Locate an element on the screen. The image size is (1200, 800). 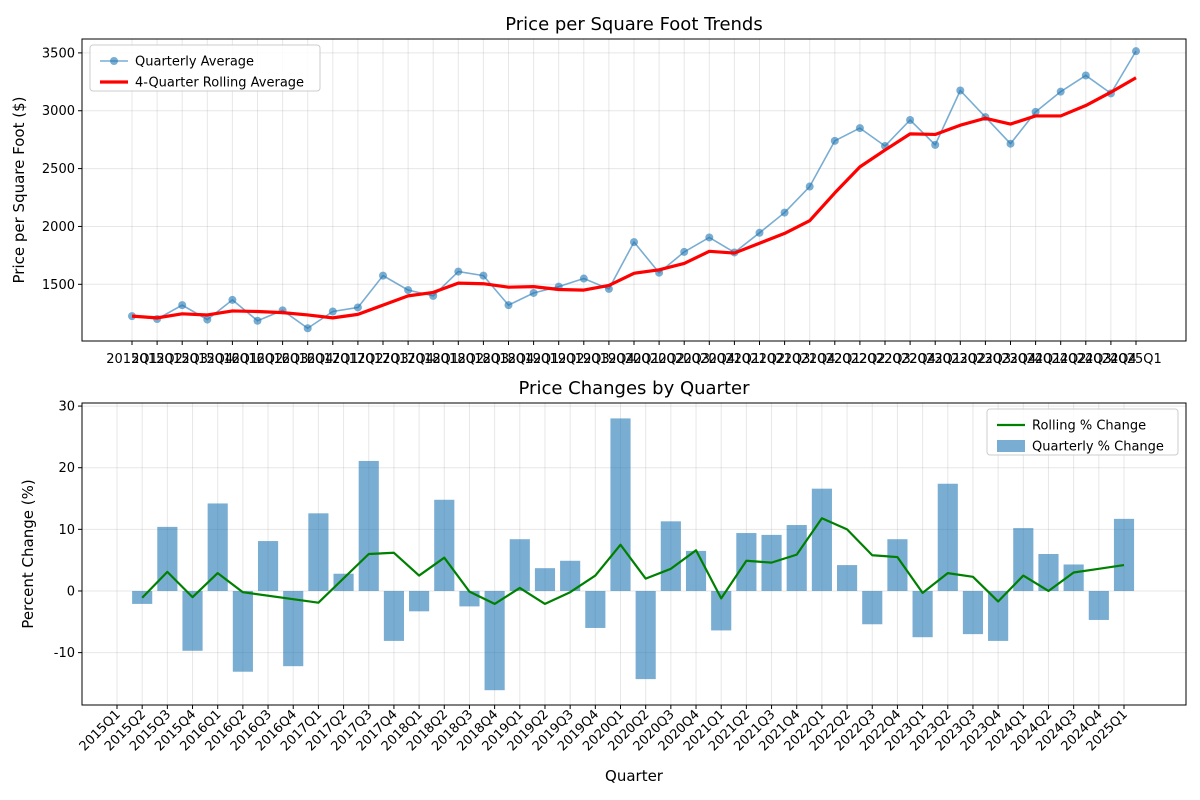
bar-2015Q3 is located at coordinates (167, 558).